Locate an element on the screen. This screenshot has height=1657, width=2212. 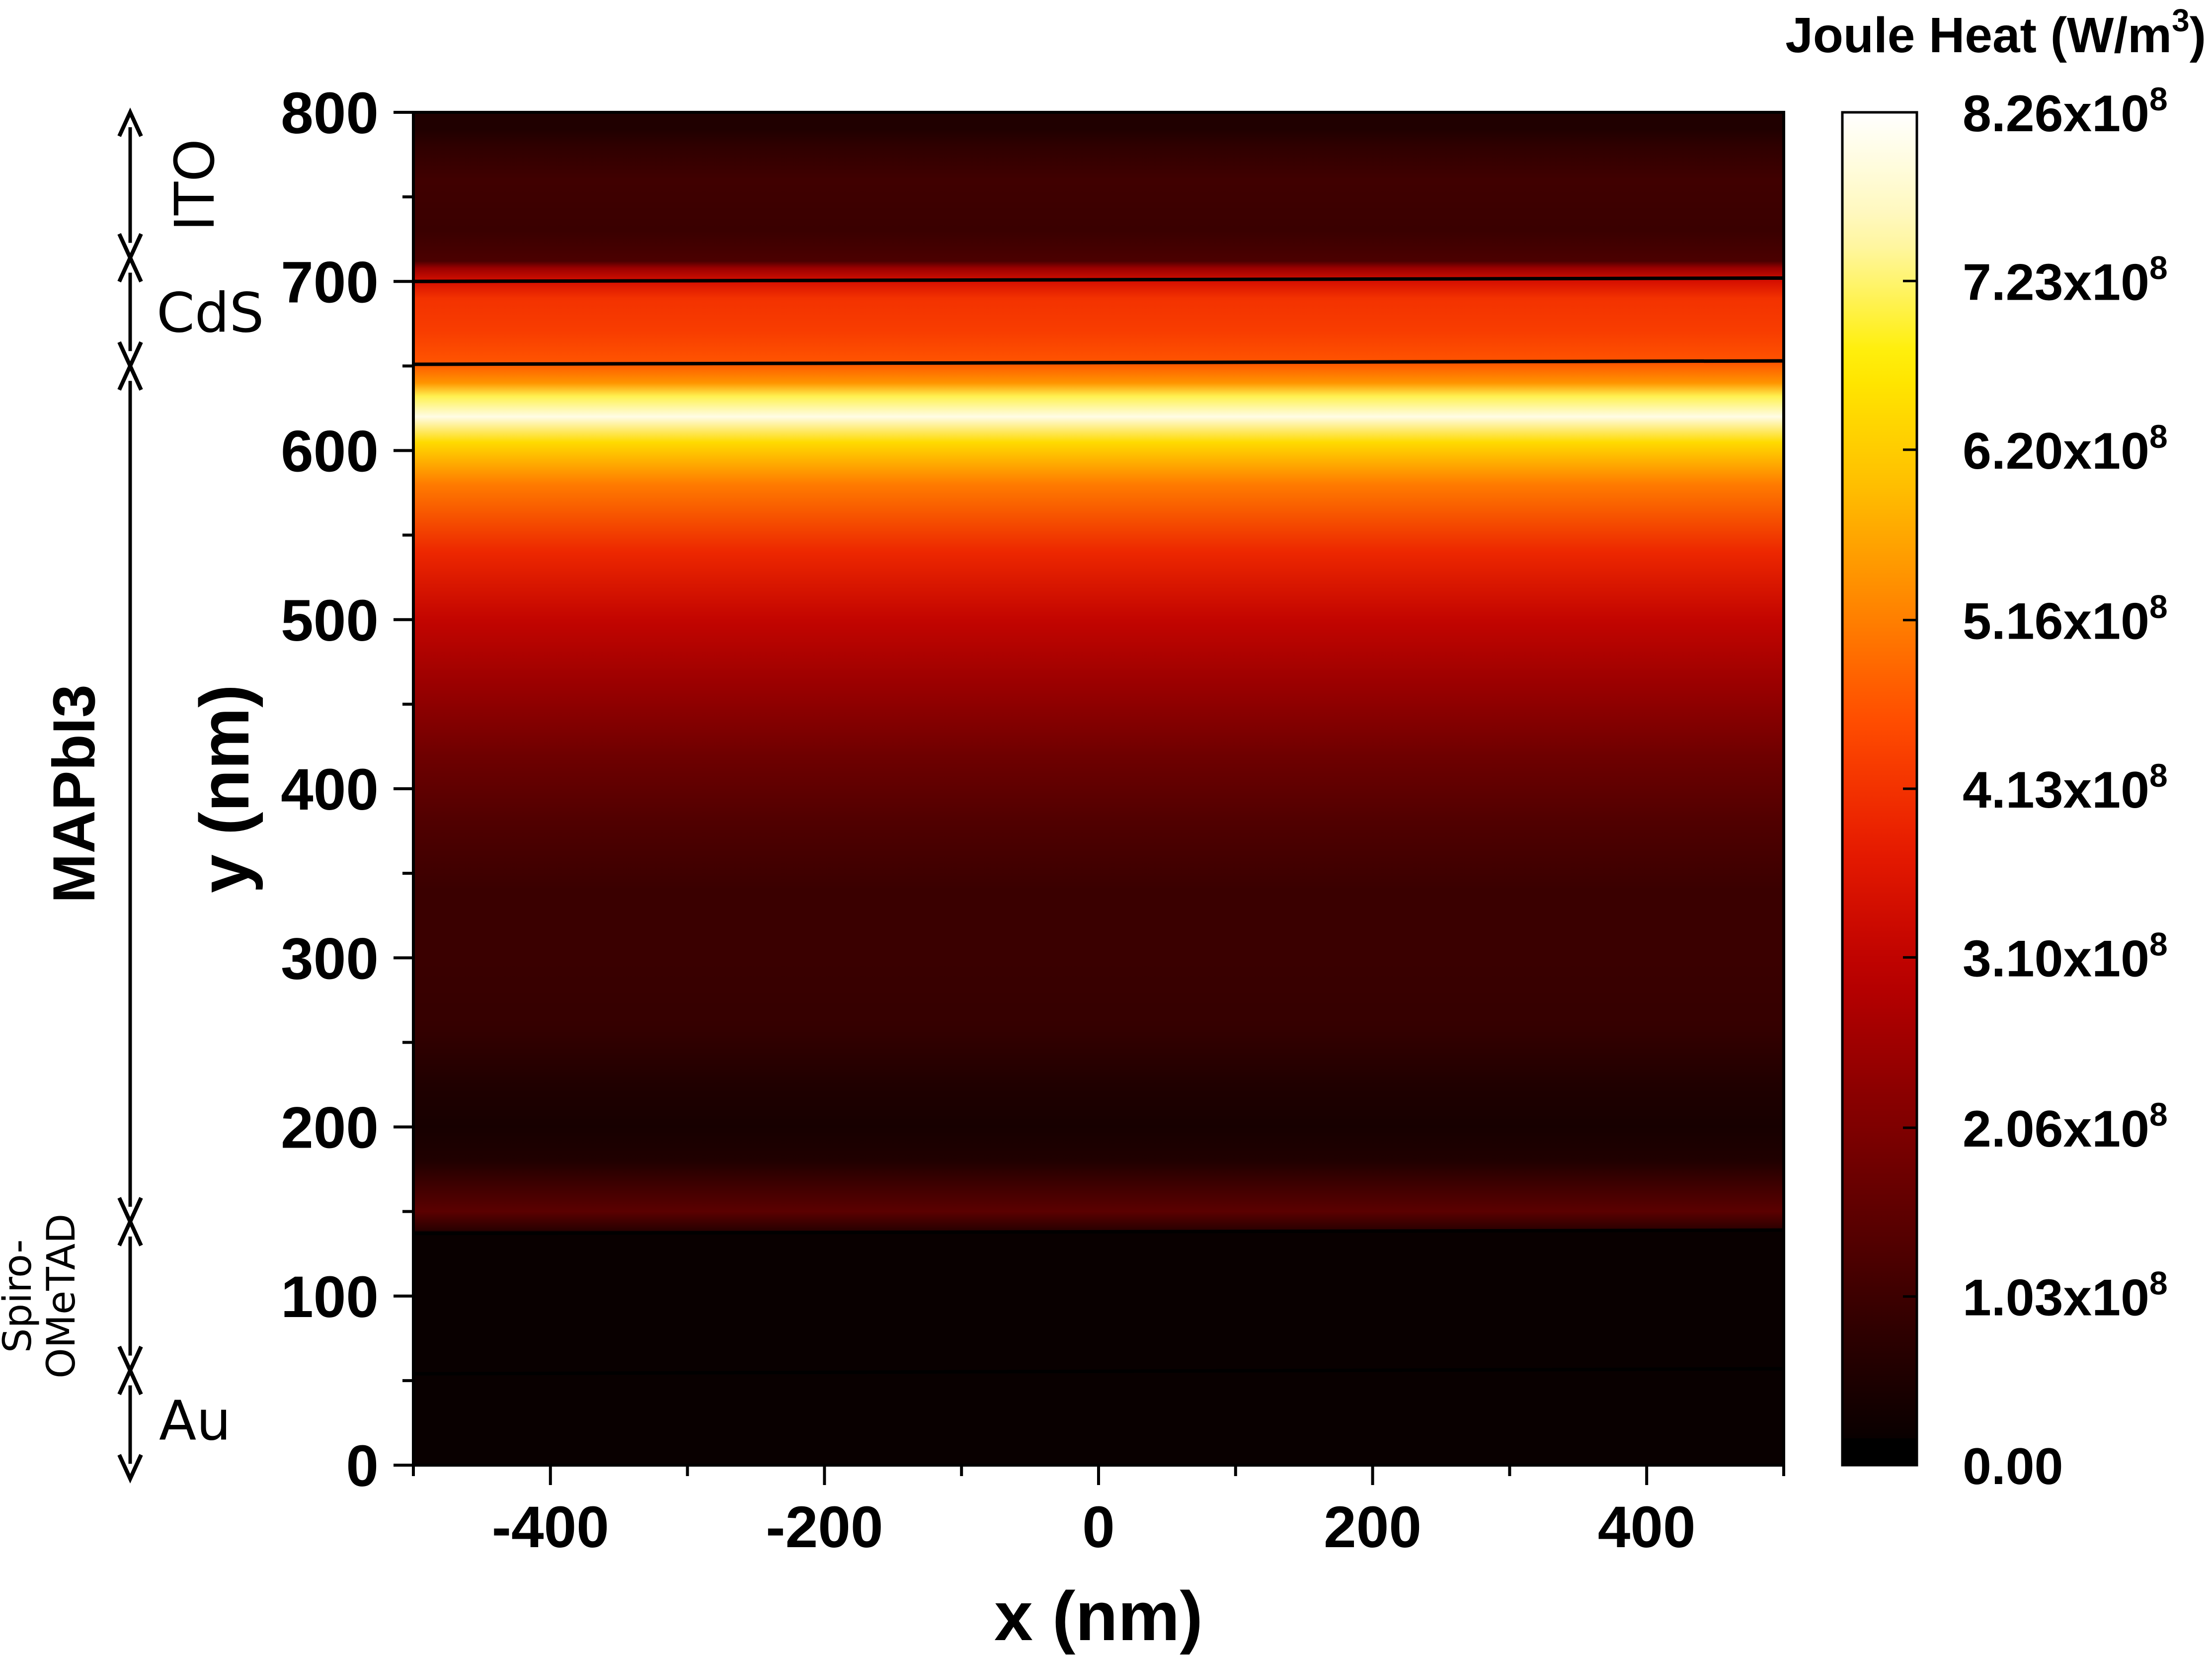
x-tick-label: 0 is located at coordinates (1098, 1527).